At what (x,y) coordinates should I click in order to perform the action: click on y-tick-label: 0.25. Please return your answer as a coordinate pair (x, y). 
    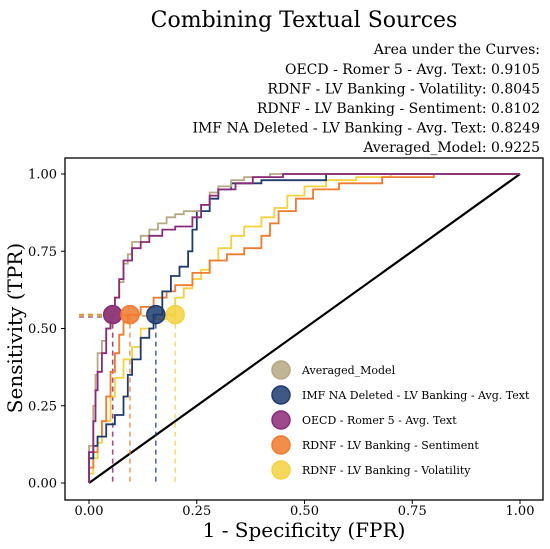
    Looking at the image, I should click on (42, 406).